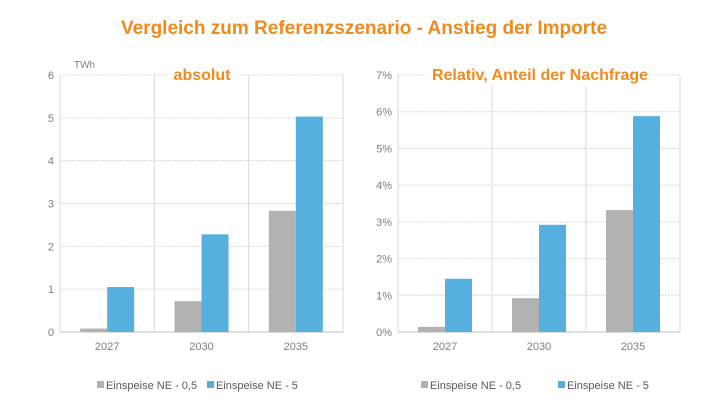 This screenshot has width=728, height=410. I want to click on y-tick-label: 2%, so click(384, 260).